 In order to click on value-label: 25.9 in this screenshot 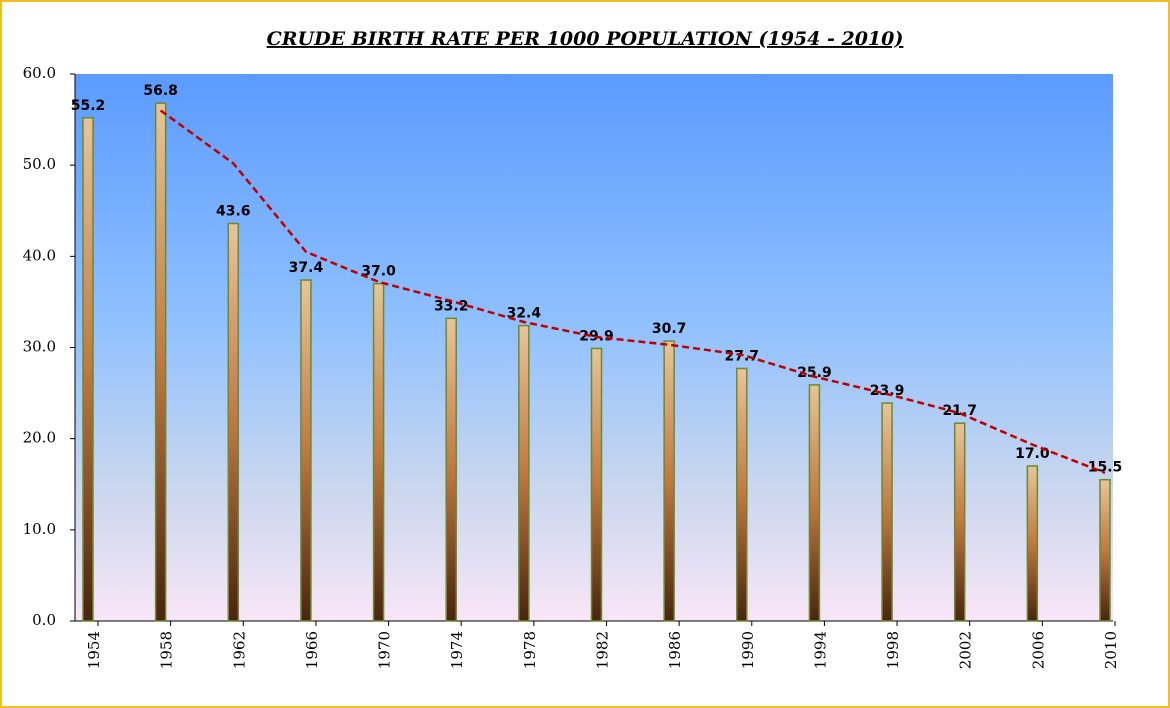, I will do `click(814, 373)`.